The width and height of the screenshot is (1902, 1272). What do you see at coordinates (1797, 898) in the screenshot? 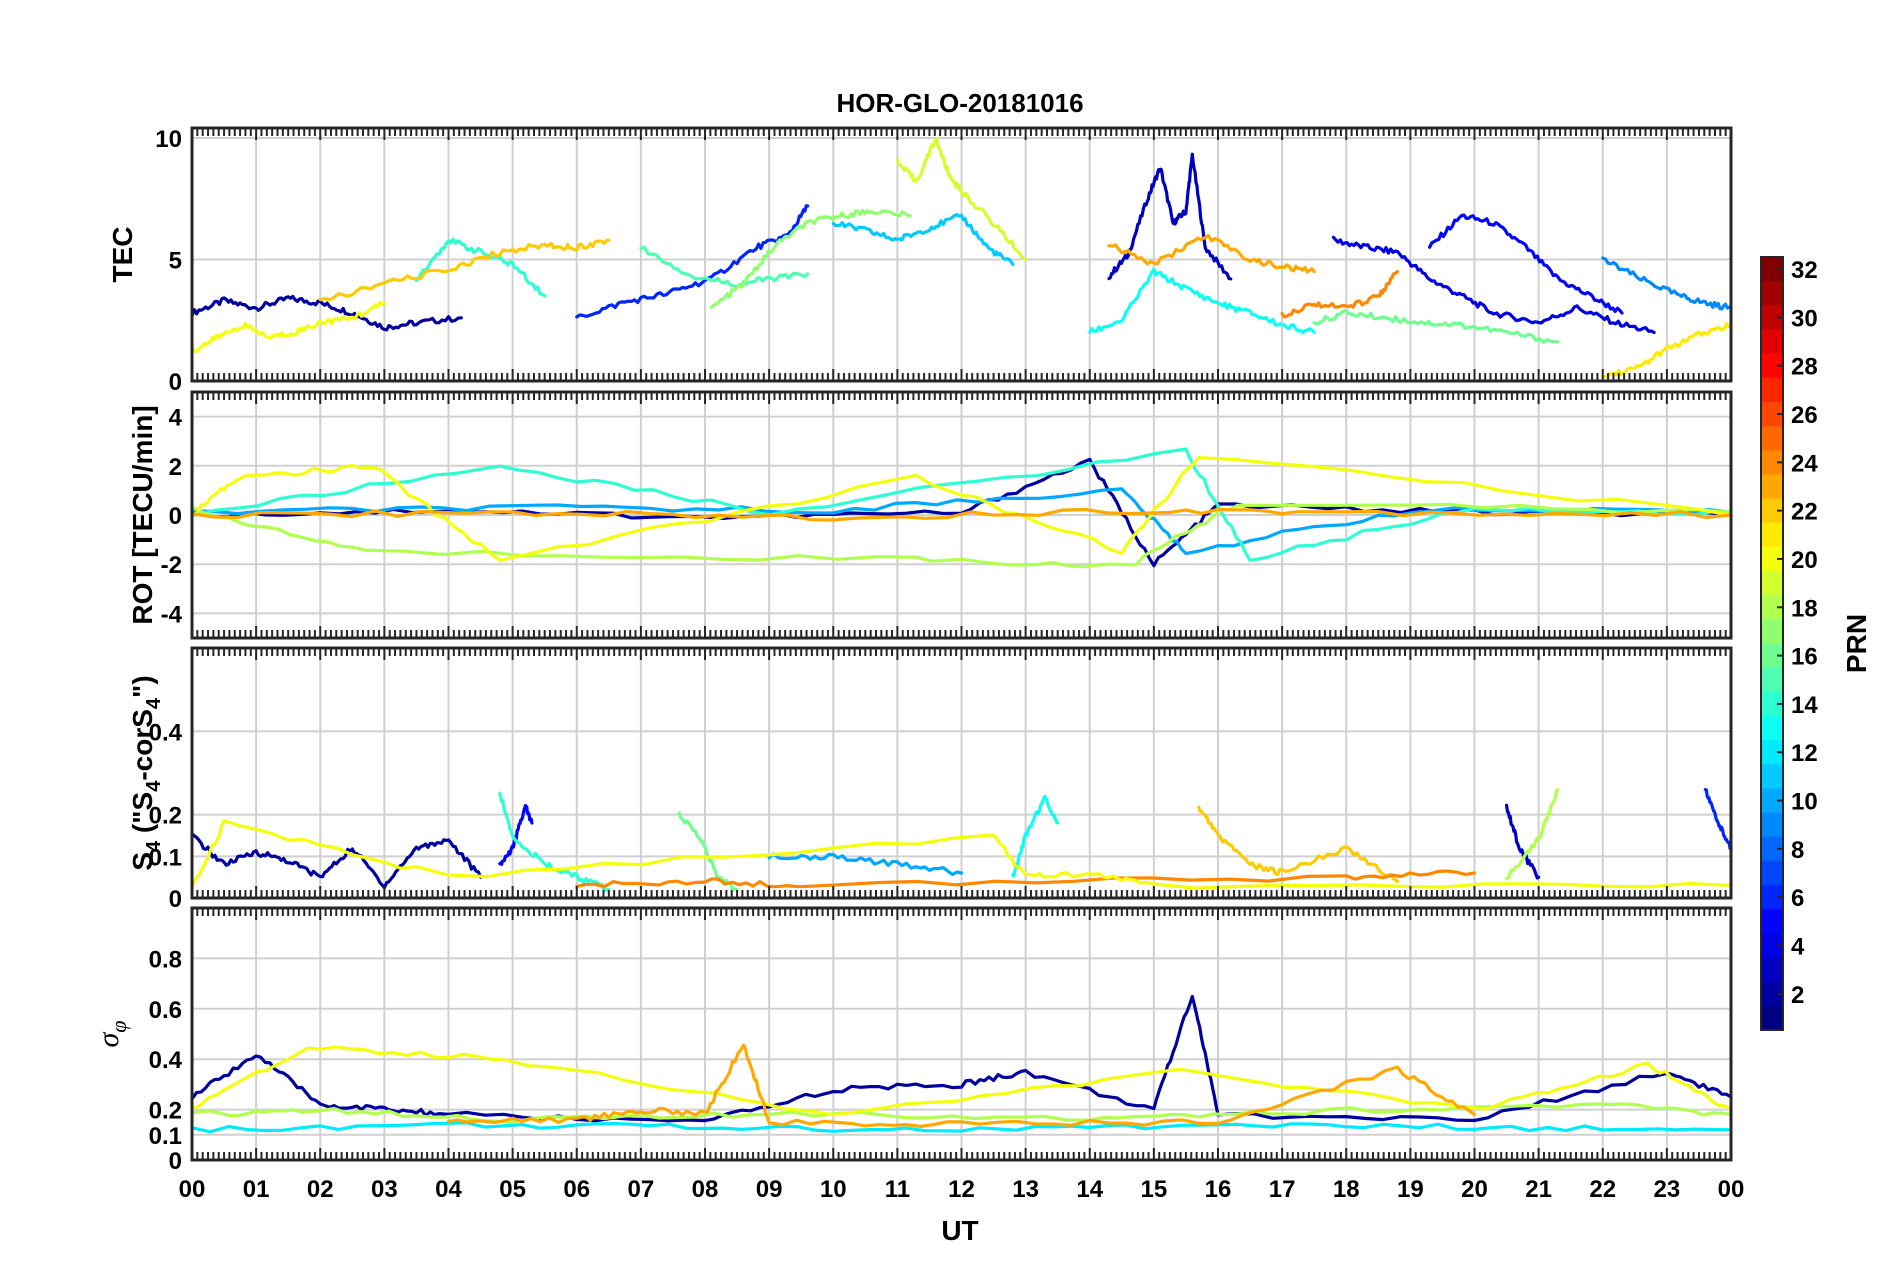
I see `colorbar-tick-label: 6` at bounding box center [1797, 898].